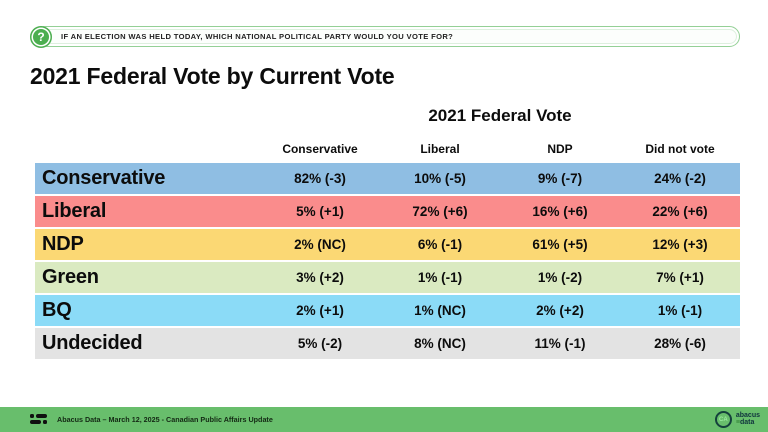 Image resolution: width=768 pixels, height=432 pixels. What do you see at coordinates (74, 211) in the screenshot?
I see `row-label: Liberal` at bounding box center [74, 211].